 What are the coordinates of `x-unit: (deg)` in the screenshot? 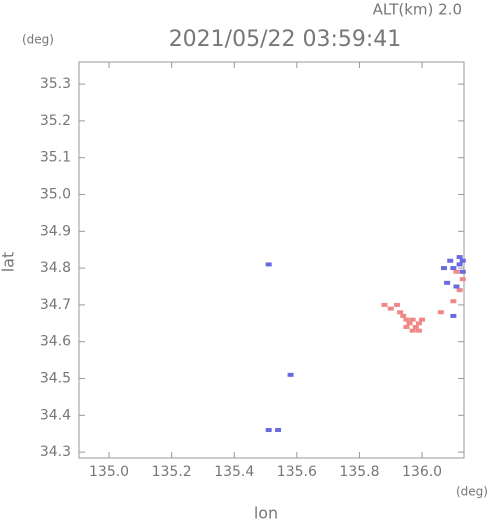 It's located at (472, 492).